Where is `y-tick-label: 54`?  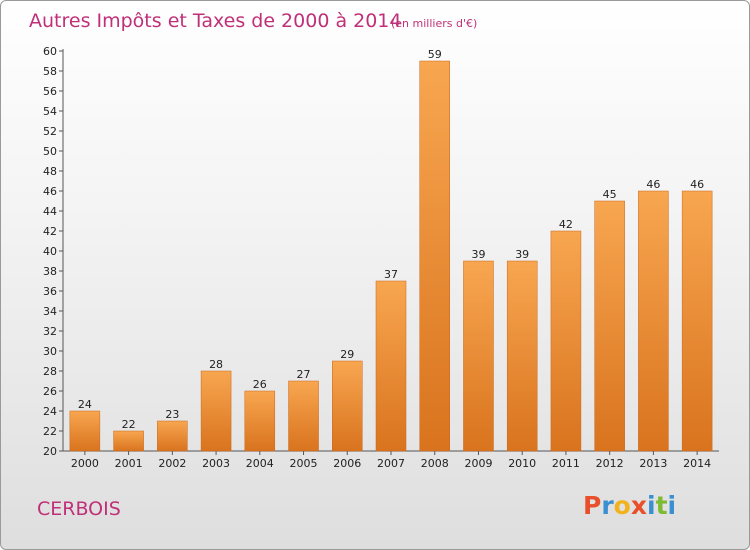 y-tick-label: 54 is located at coordinates (50, 111).